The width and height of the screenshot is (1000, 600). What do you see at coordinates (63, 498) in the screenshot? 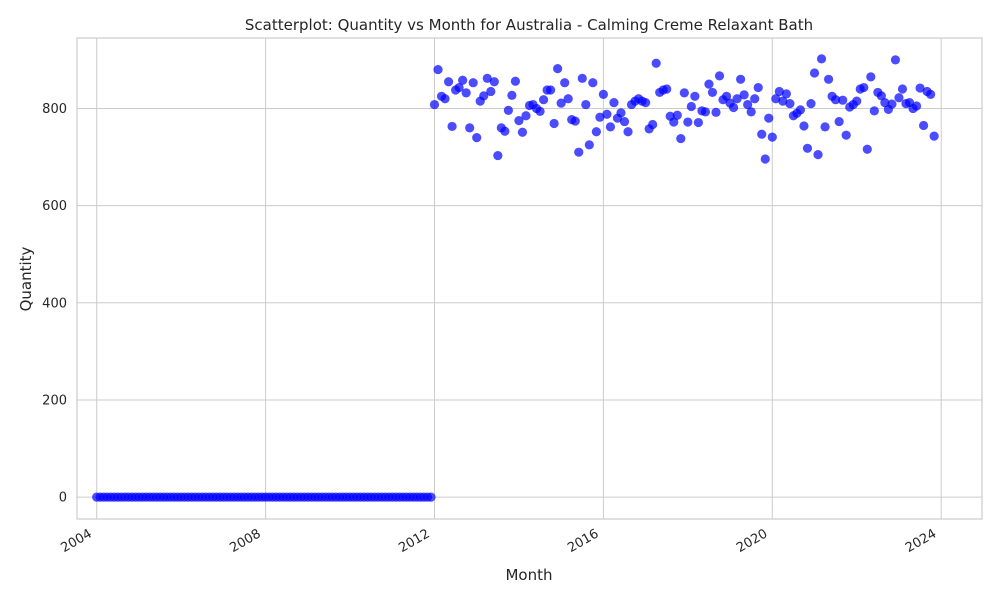
I see `y-tick-label: 0` at bounding box center [63, 498].